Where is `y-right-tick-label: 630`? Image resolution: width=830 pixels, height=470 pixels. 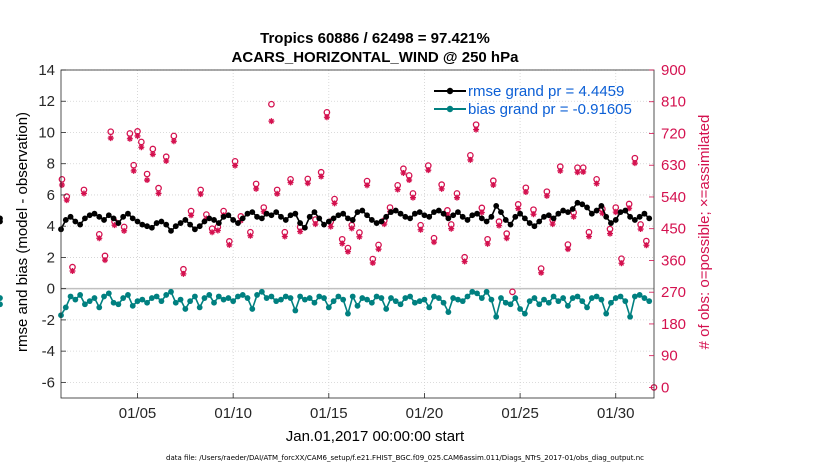
y-right-tick-label: 630 is located at coordinates (673, 165).